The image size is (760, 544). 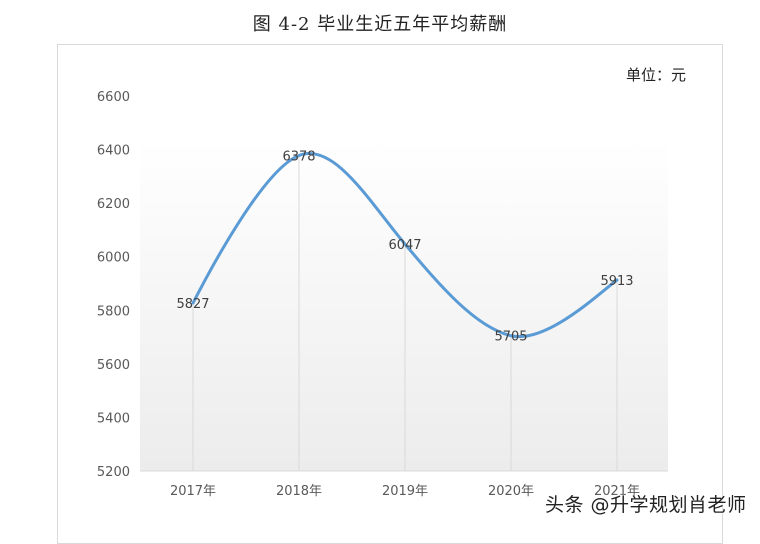 I want to click on x-axis: 2017年 2018年 2019年 2020年 2021年, so click(x=405, y=491).